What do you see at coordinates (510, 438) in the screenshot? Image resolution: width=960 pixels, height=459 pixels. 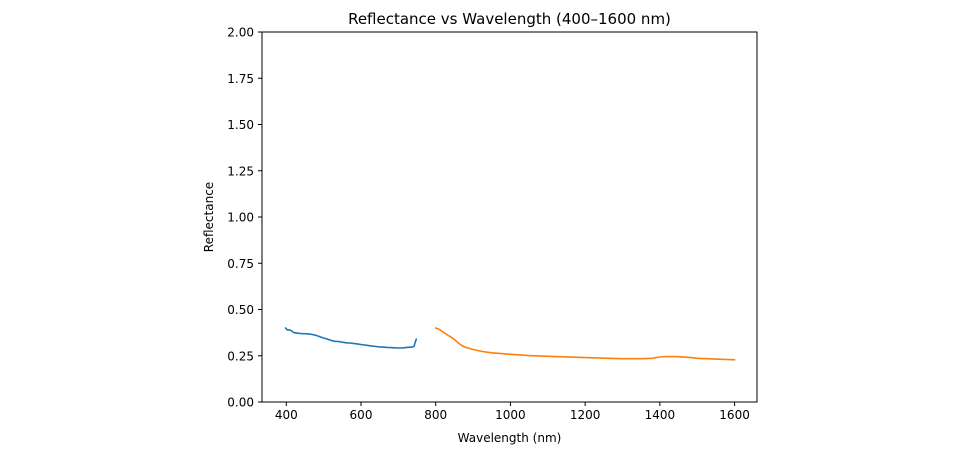 I see `x-axis-label: Wavelength (nm)` at bounding box center [510, 438].